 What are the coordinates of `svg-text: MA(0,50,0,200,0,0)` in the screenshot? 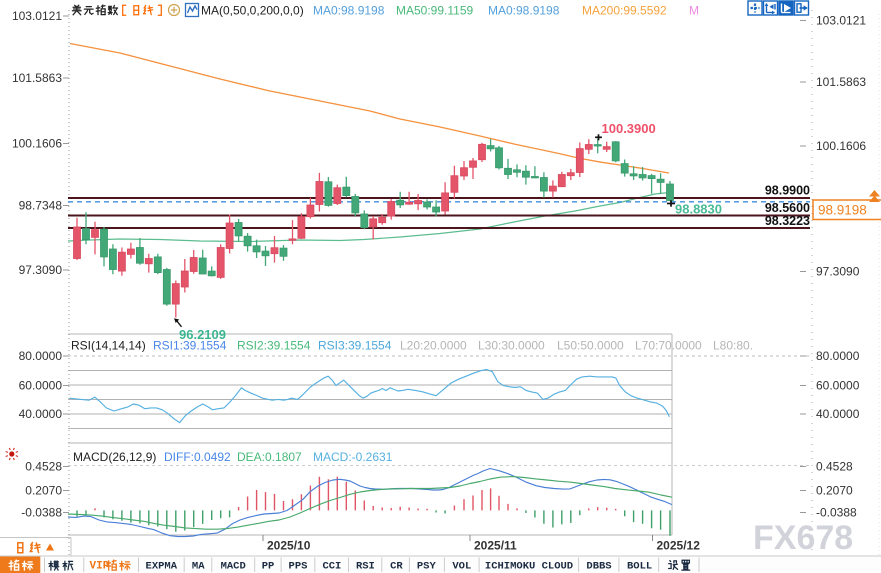 It's located at (252, 11).